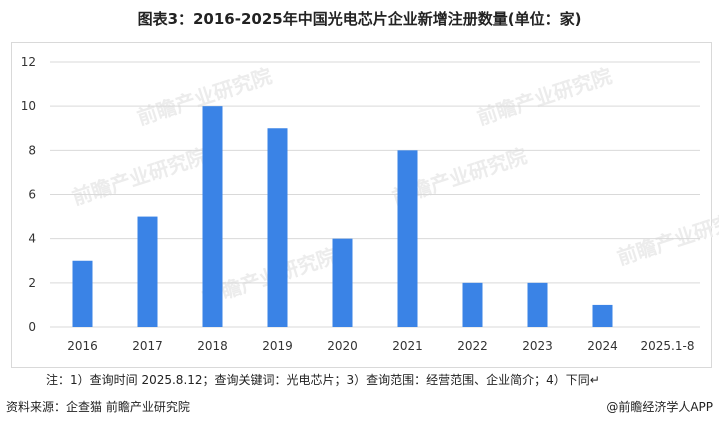 The height and width of the screenshot is (427, 719). I want to click on y-tick-label: 10, so click(28, 106).